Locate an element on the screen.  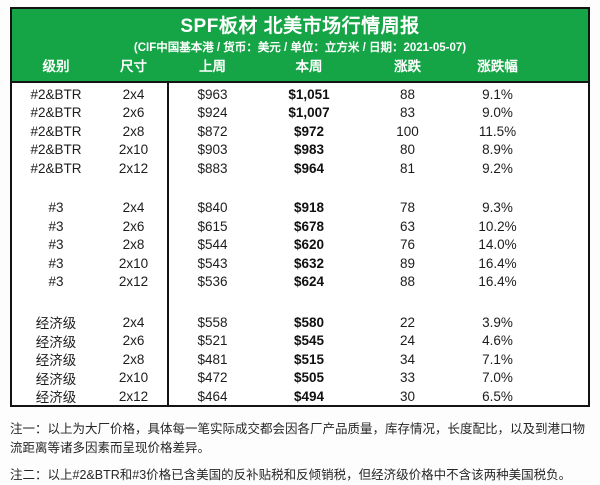
cell-change: 83 is located at coordinates (407, 113).